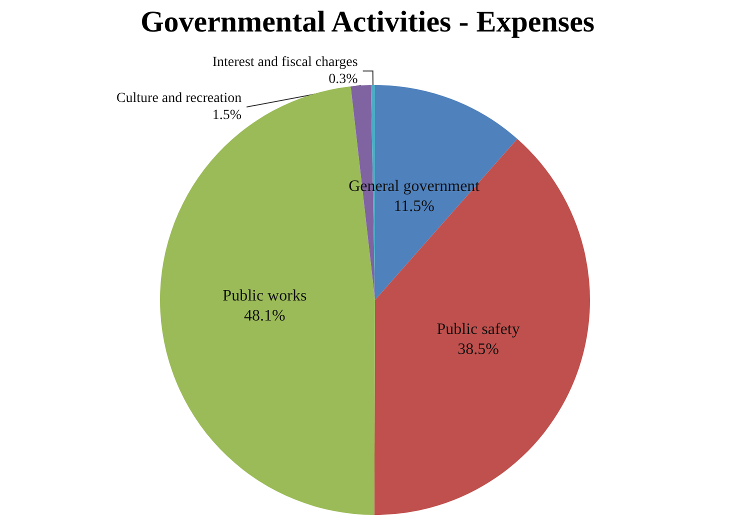 The image size is (735, 531). Describe the element at coordinates (414, 207) in the screenshot. I see `data-label: 11.5%` at that location.